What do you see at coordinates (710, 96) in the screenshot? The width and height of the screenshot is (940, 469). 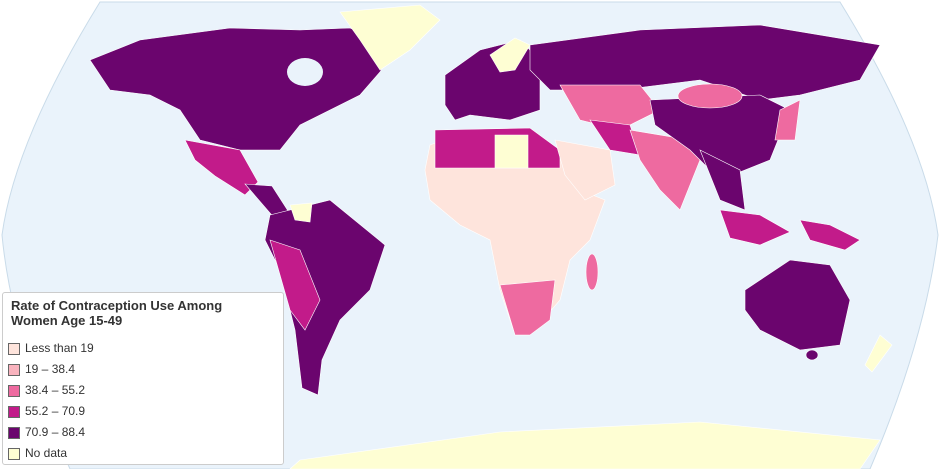 I see `mongolia` at bounding box center [710, 96].